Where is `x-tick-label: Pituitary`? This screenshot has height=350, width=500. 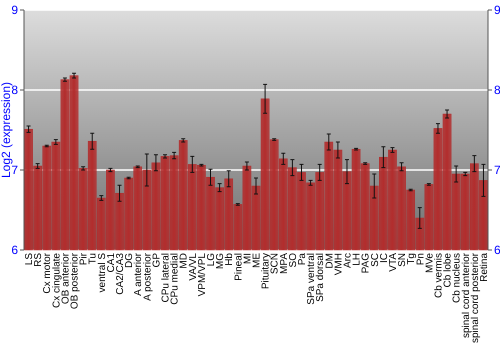 x-tick-label: Pituitary is located at coordinates (266, 271).